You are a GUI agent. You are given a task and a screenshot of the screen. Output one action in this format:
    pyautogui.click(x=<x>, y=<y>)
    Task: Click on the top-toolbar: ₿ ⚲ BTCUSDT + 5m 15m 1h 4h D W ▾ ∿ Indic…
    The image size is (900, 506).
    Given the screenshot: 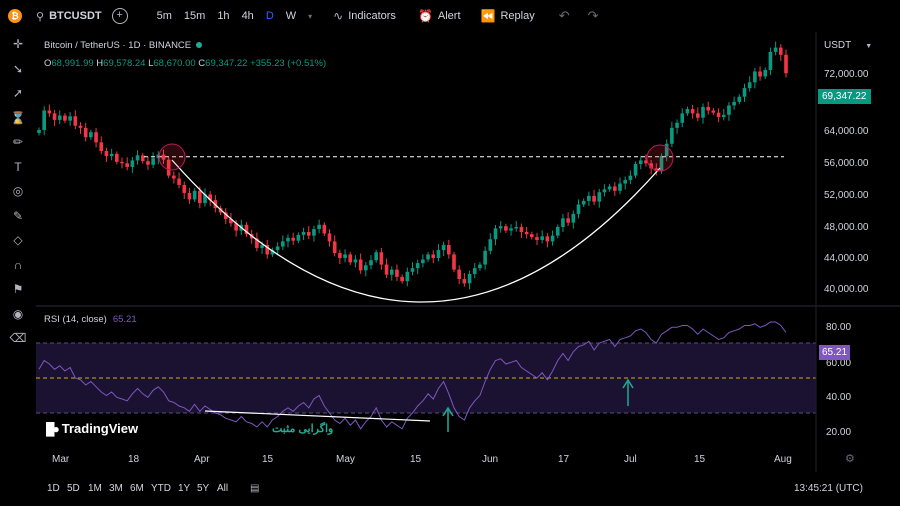 What is the action you would take?
    pyautogui.click(x=450, y=16)
    